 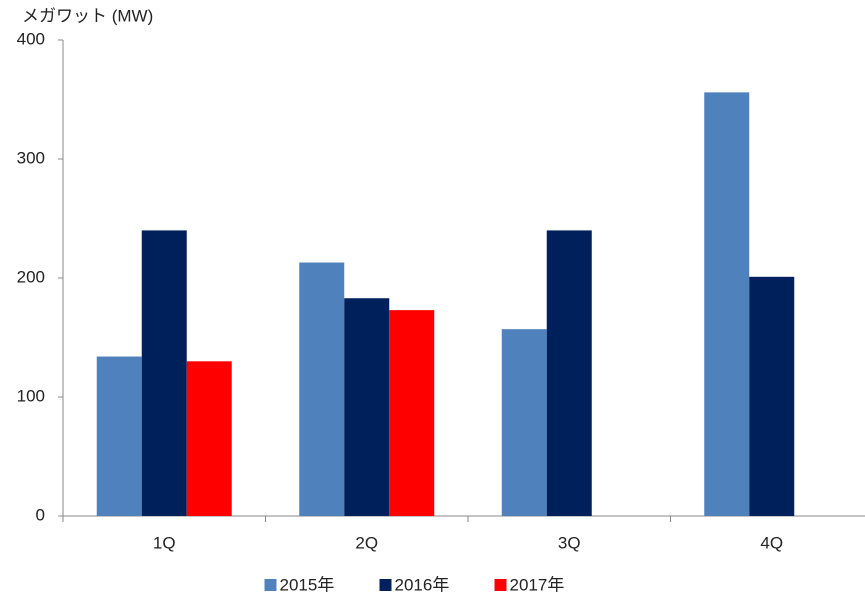 What do you see at coordinates (569, 542) in the screenshot?
I see `x-tick-label: 3Q` at bounding box center [569, 542].